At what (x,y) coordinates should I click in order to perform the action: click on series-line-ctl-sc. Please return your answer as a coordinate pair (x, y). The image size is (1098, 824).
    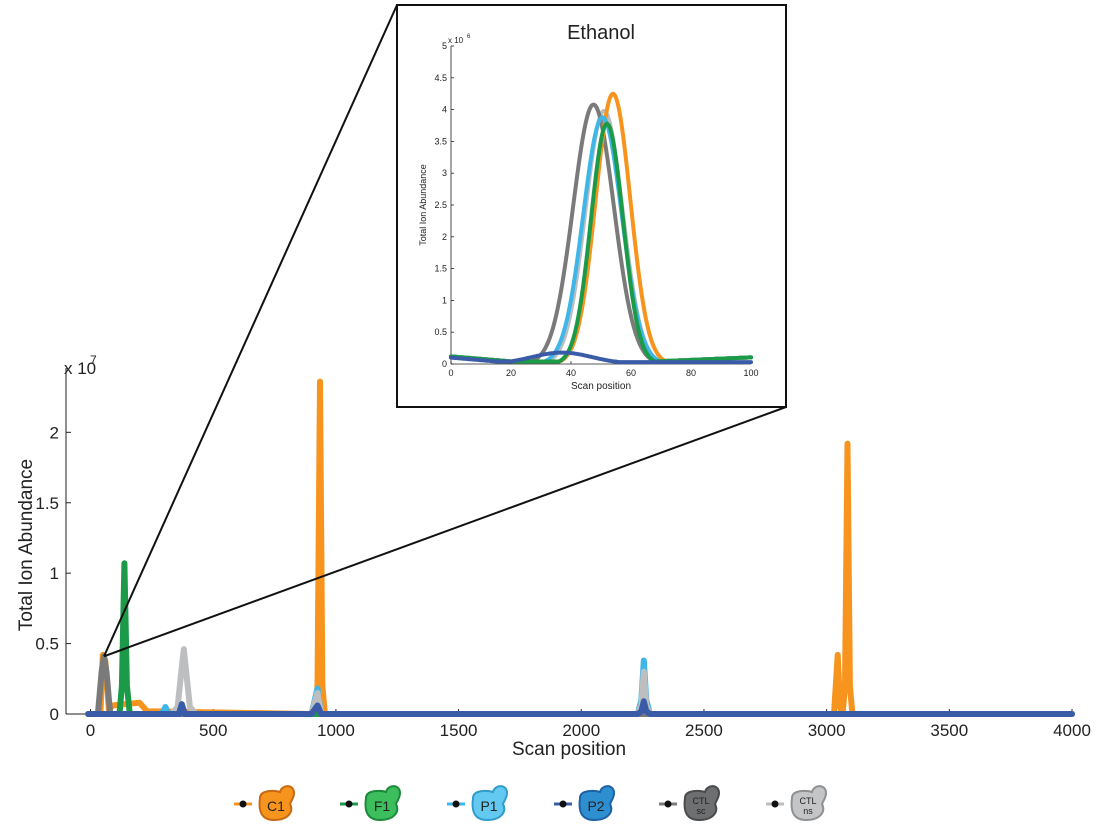
    Looking at the image, I should click on (580, 685).